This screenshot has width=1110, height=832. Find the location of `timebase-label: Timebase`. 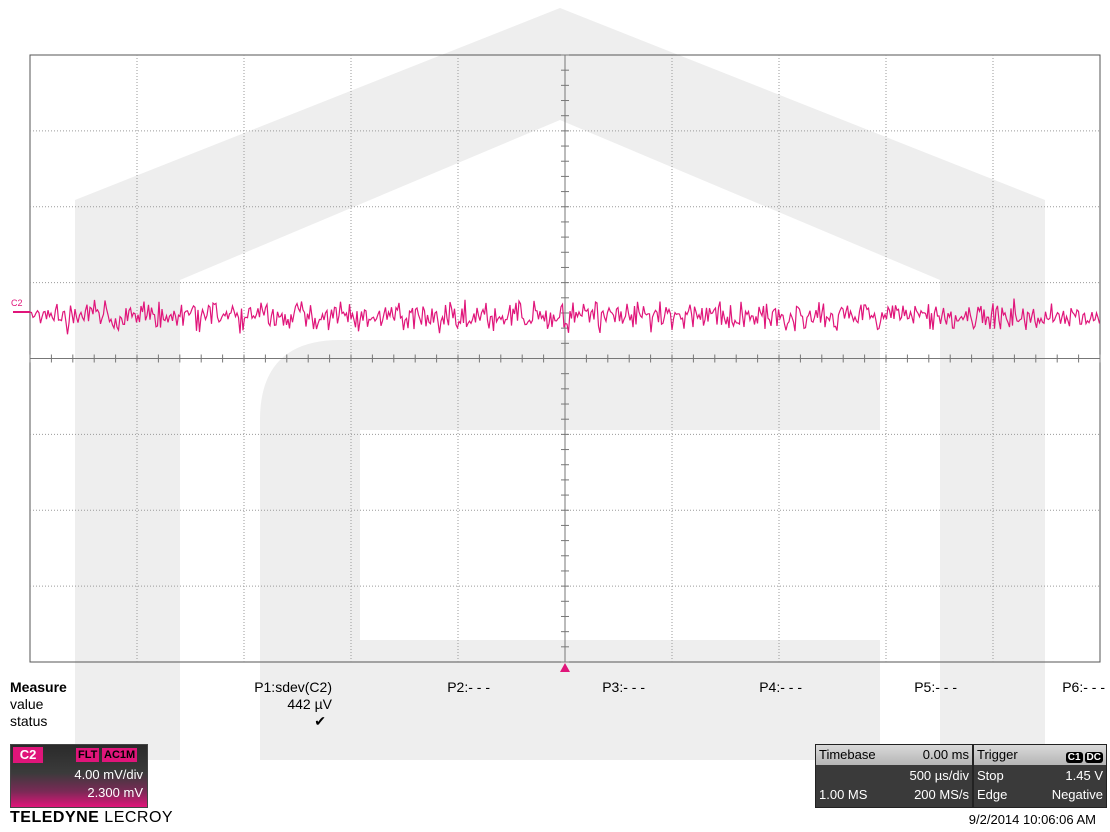

timebase-label: Timebase is located at coordinates (847, 754).